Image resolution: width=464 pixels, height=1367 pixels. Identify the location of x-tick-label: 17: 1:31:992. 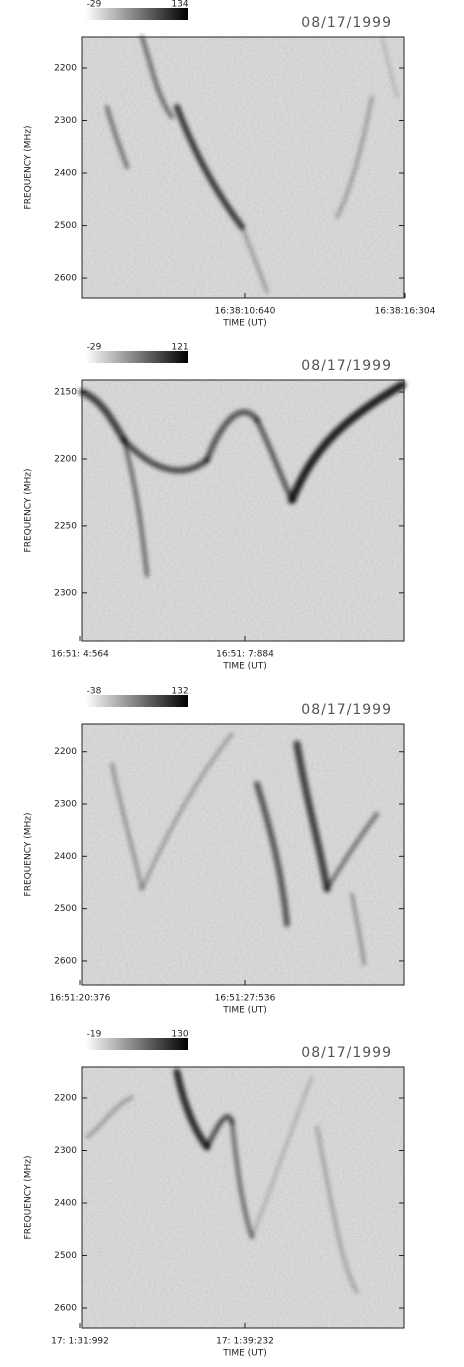
(80, 1342).